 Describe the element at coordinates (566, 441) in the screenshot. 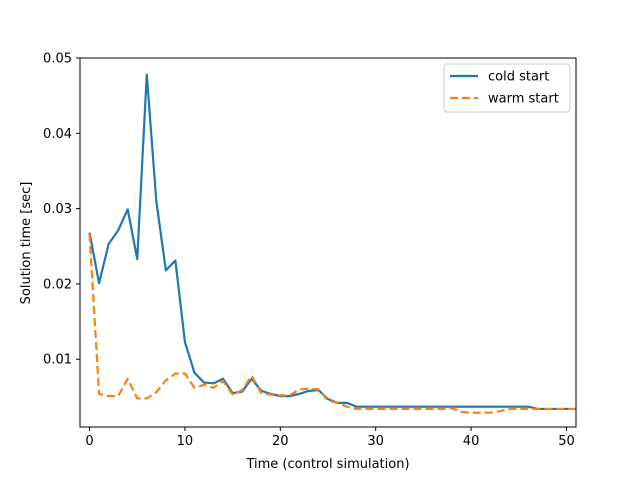

I see `x-tick-label: 50` at that location.